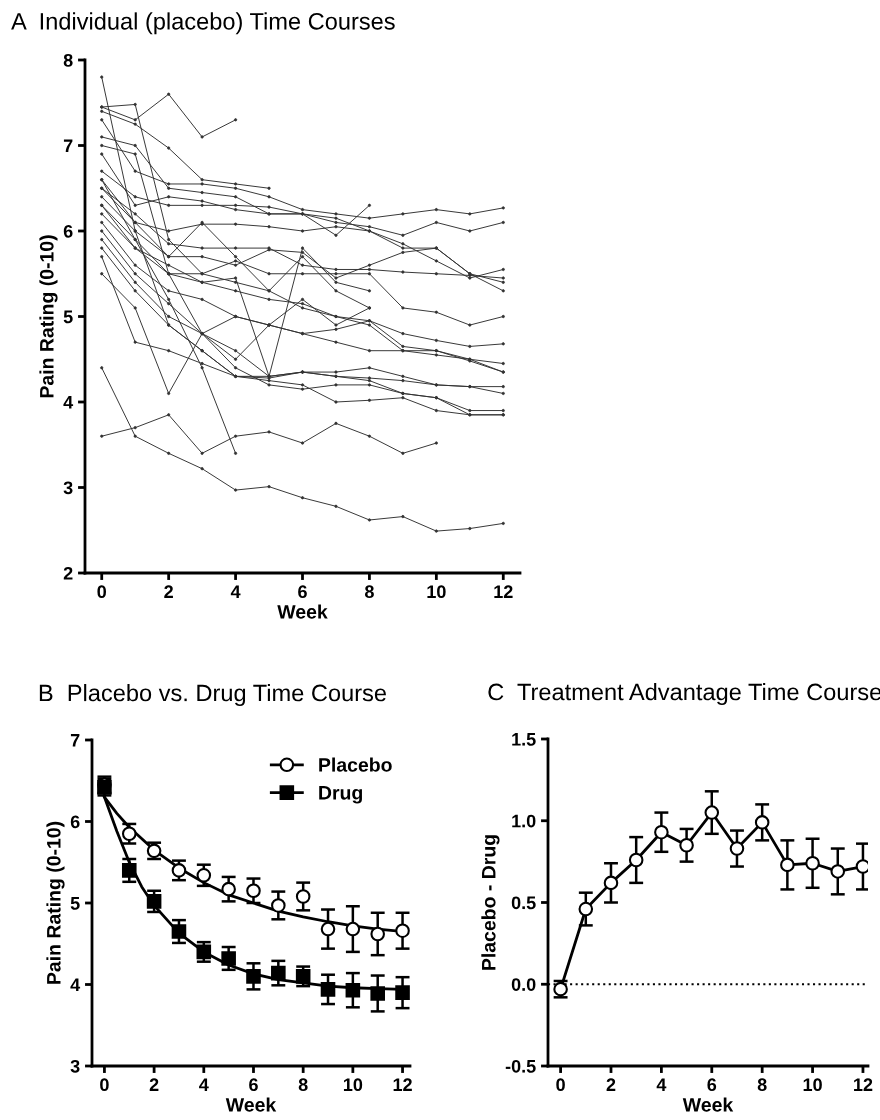 This screenshot has height=1120, width=880. I want to click on y-axis-title: Placebo - Drug, so click(490, 902).